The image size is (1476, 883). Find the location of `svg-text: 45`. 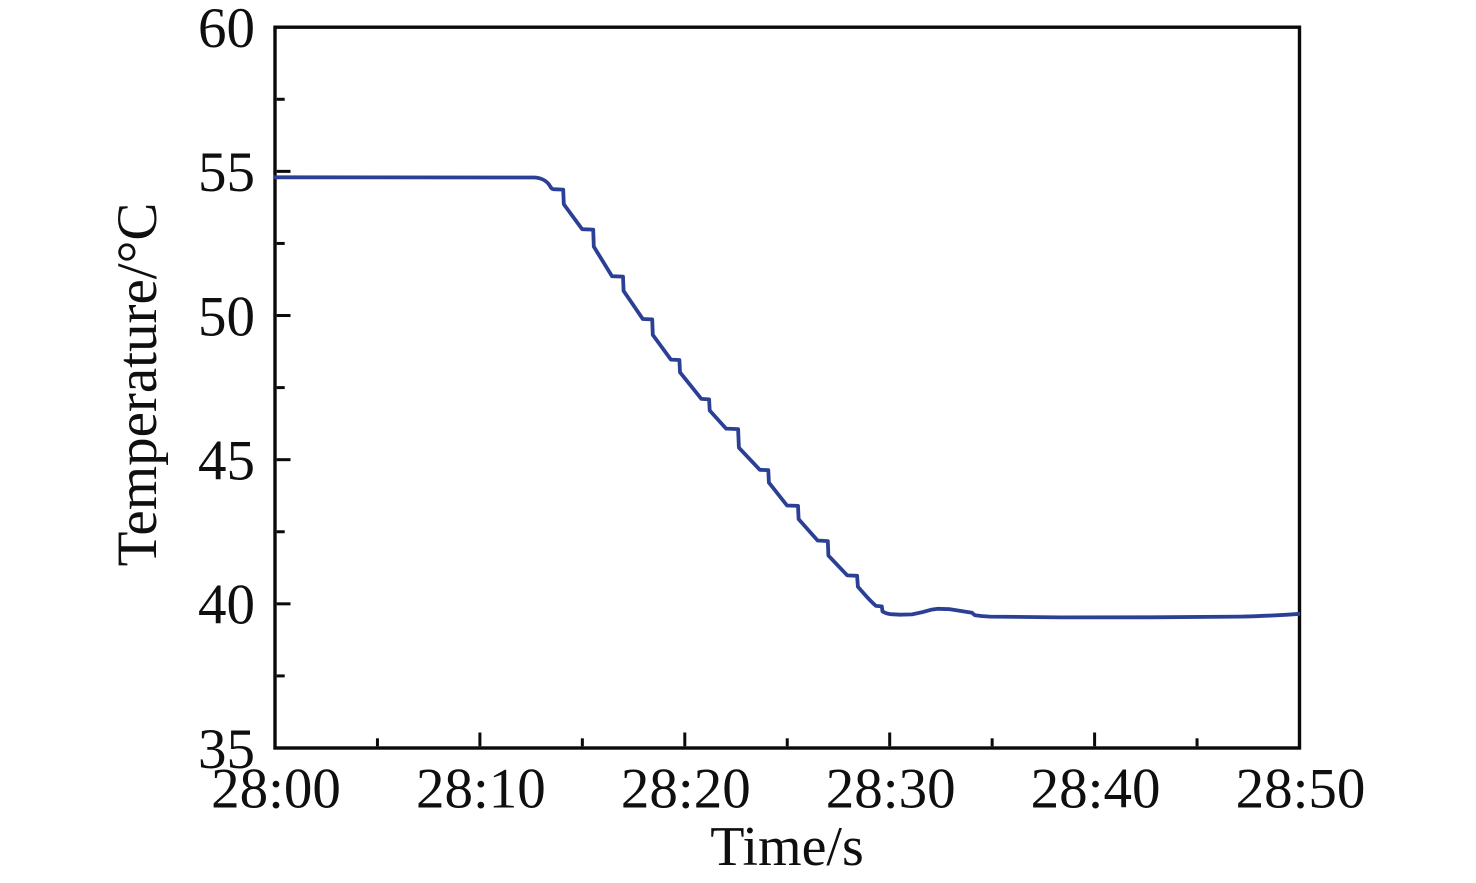

svg-text: 45 is located at coordinates (226, 461).